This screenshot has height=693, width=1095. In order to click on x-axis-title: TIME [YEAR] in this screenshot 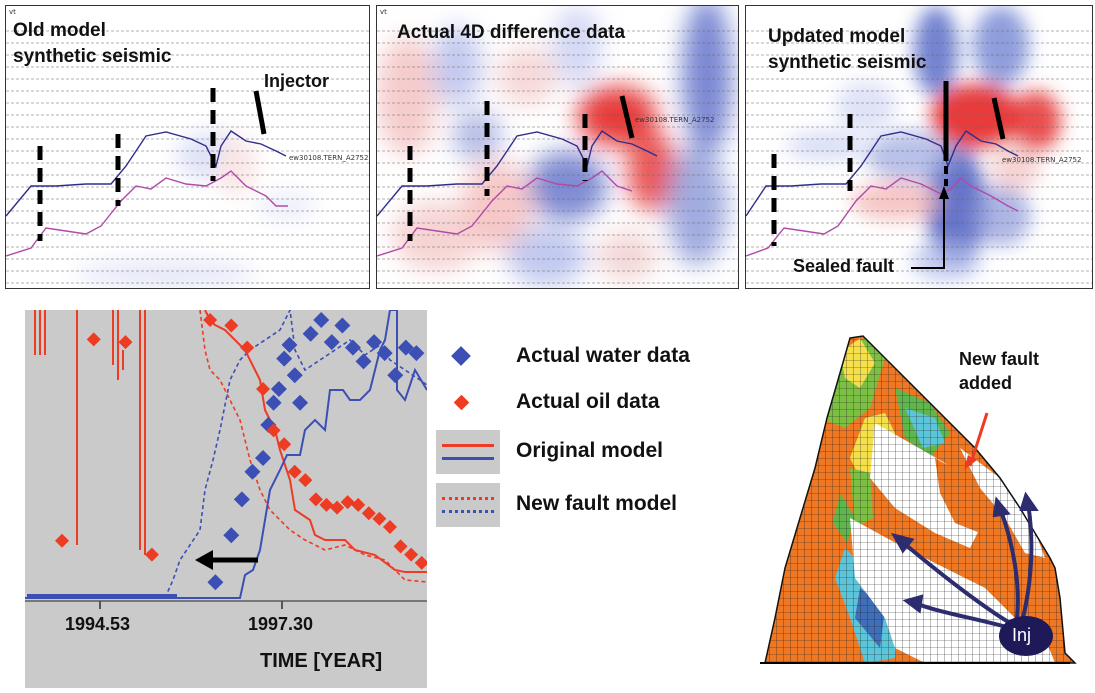, I will do `click(321, 661)`.